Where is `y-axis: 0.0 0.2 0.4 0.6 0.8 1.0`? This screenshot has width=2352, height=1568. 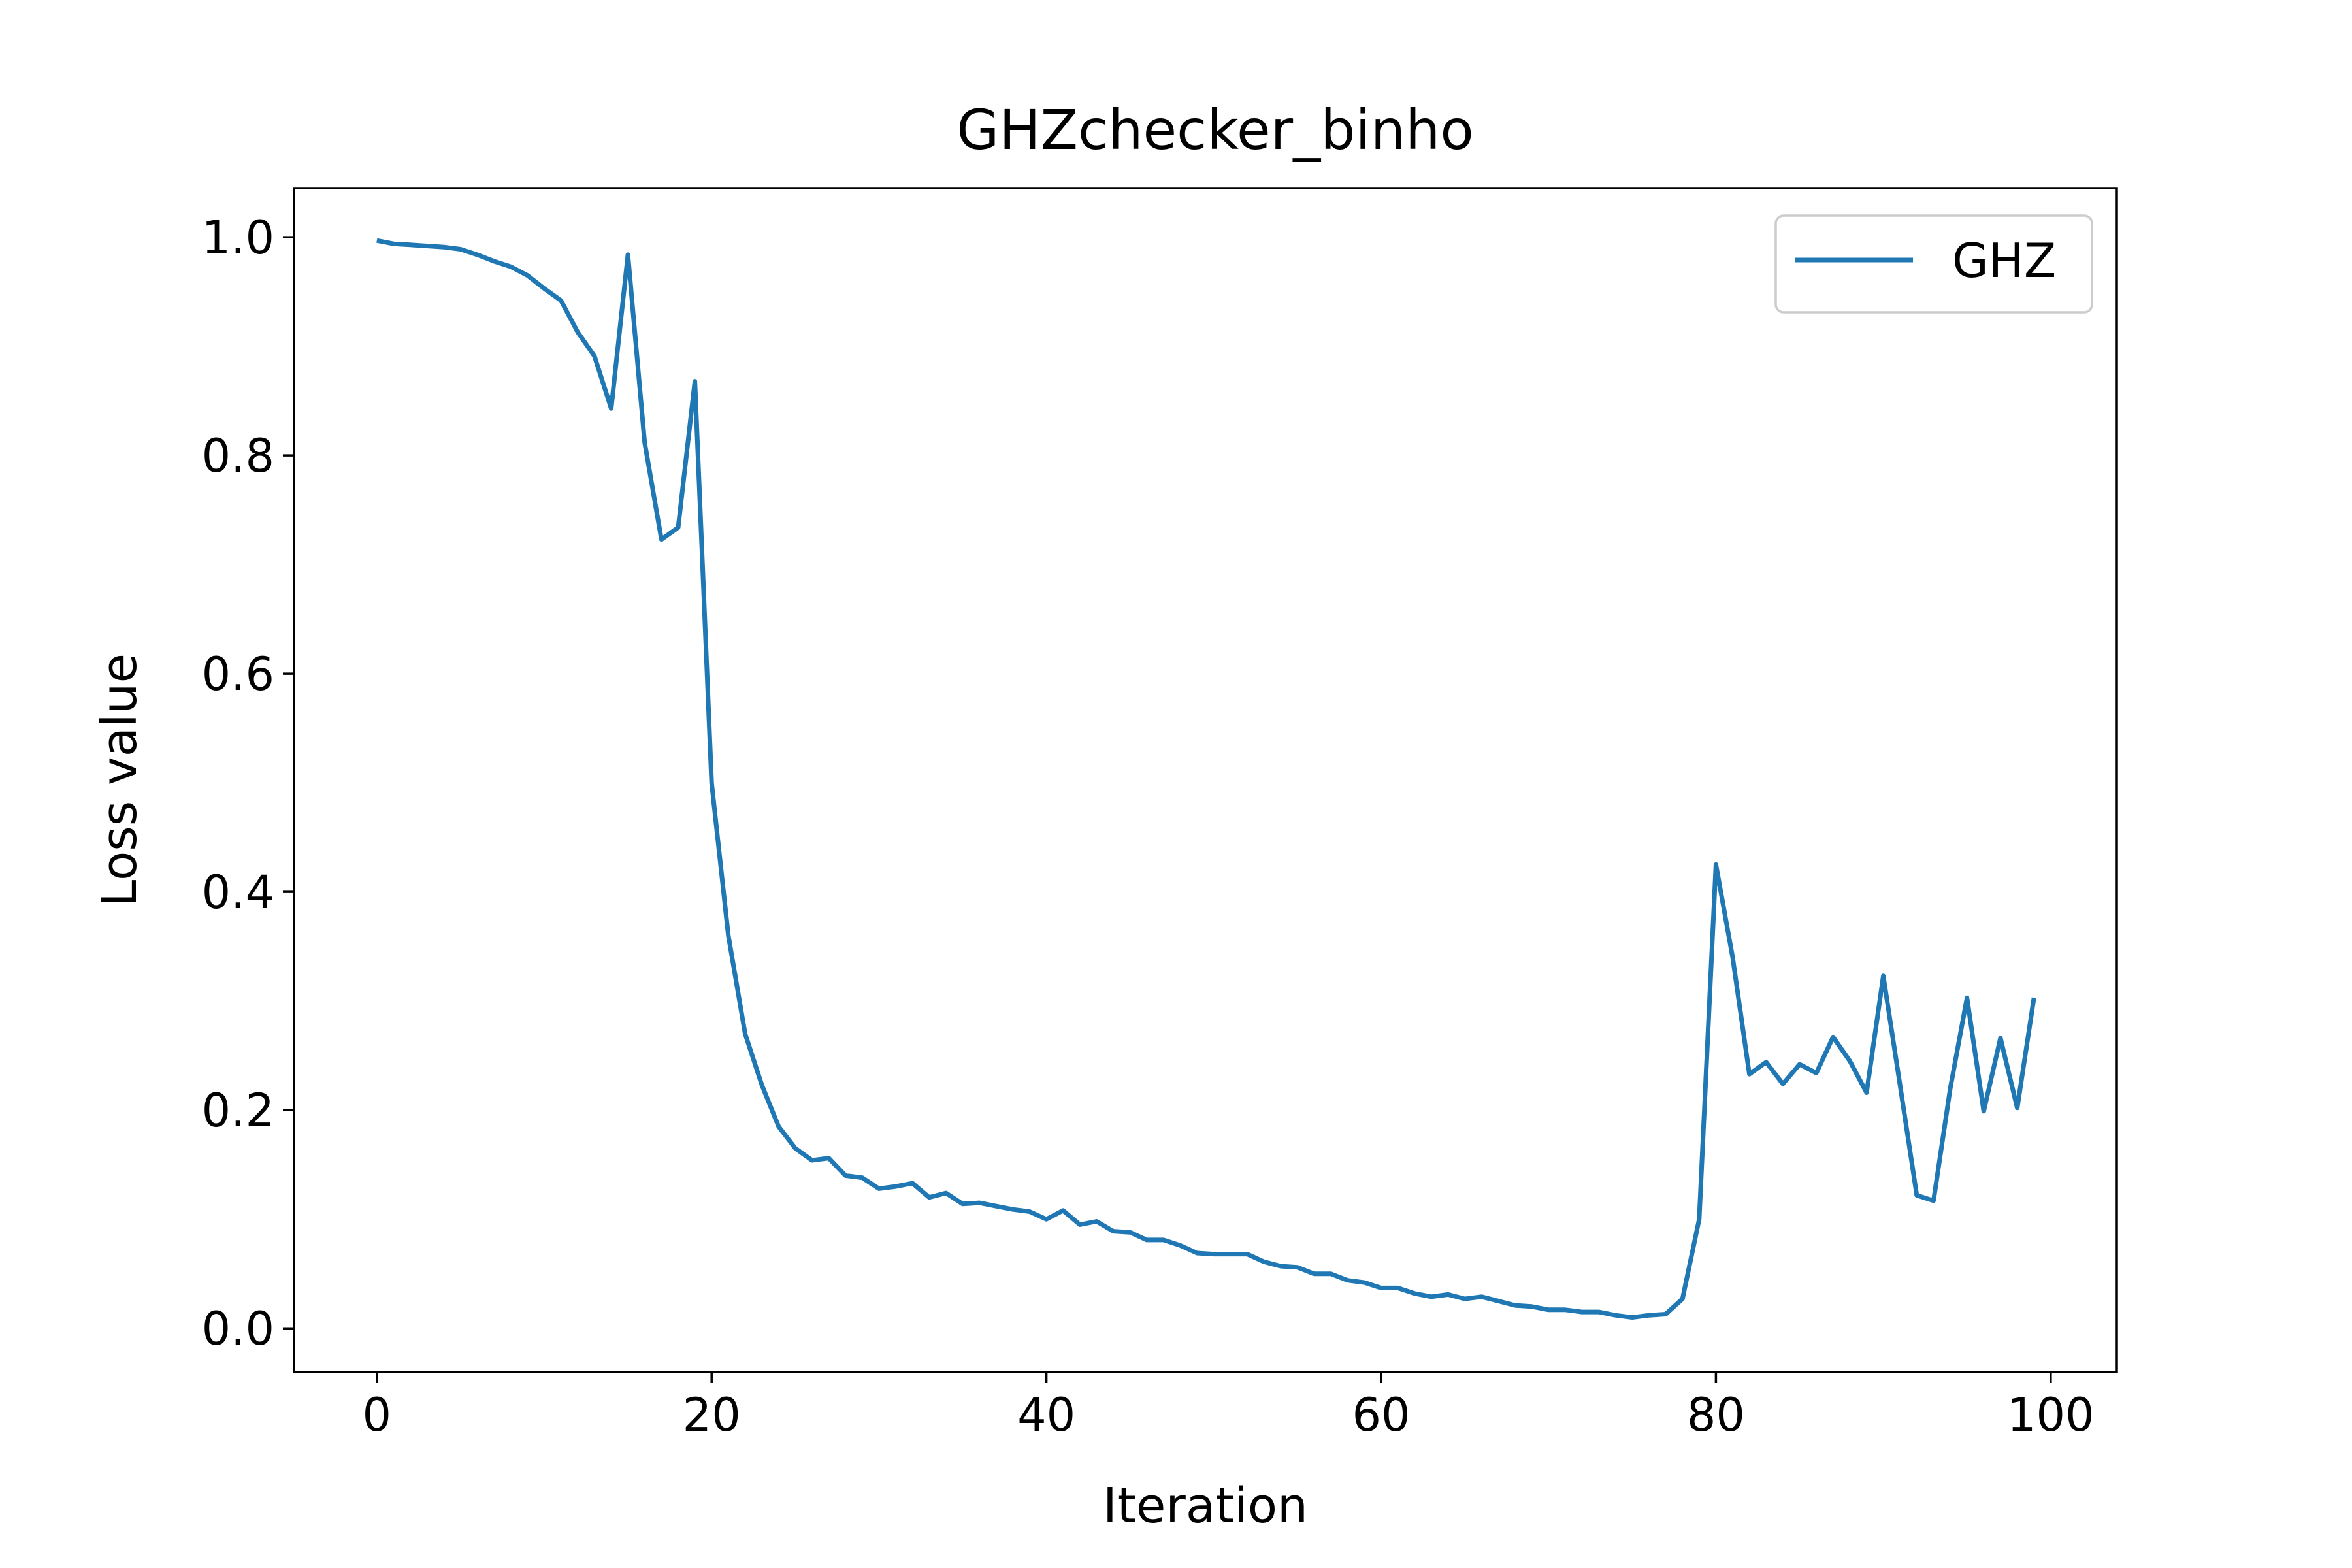 y-axis: 0.0 0.2 0.4 0.6 0.8 1.0 is located at coordinates (248, 783).